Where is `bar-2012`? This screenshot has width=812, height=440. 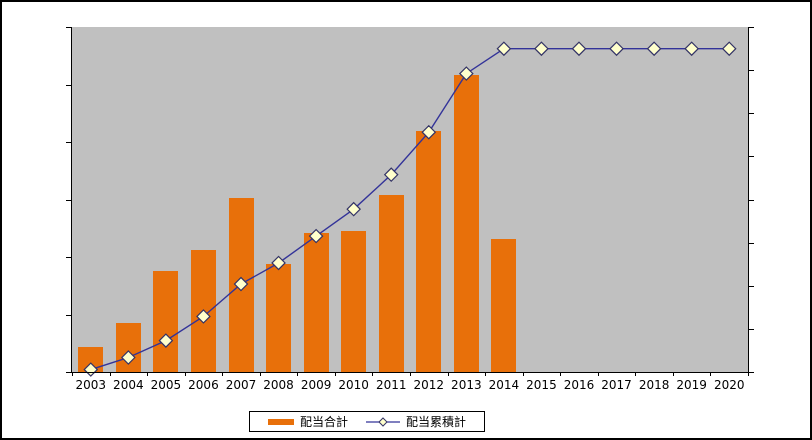
bar-2012 is located at coordinates (429, 251).